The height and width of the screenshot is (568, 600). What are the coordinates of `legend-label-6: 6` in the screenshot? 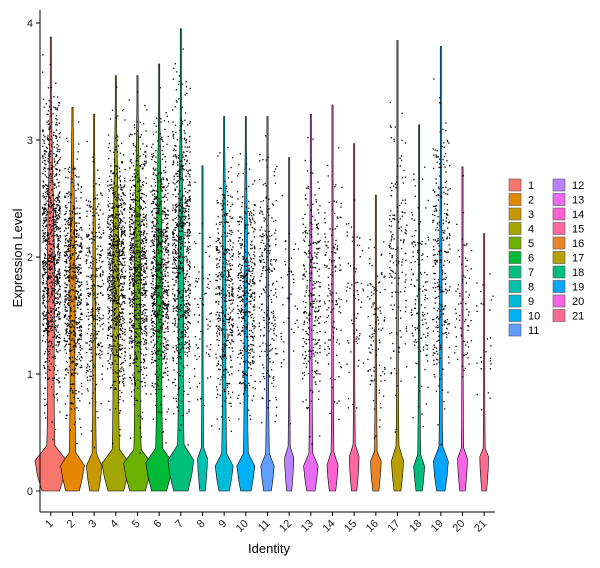 It's located at (531, 259).